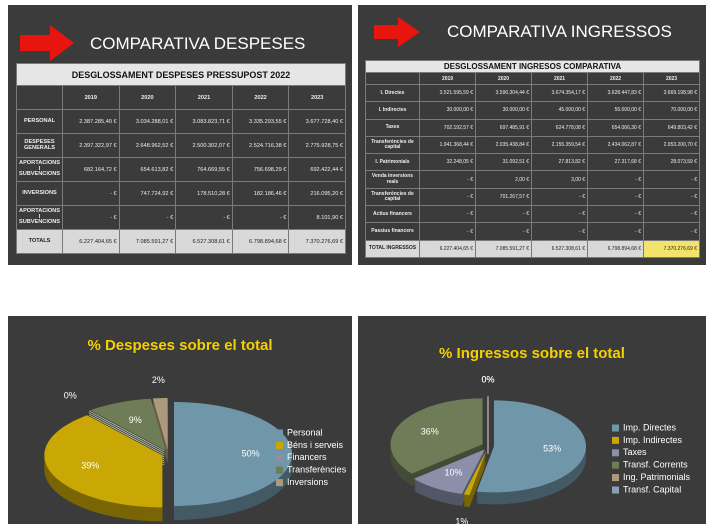 The image size is (713, 524). Describe the element at coordinates (559, 179) in the screenshot. I see `cell: 3,00 €` at that location.